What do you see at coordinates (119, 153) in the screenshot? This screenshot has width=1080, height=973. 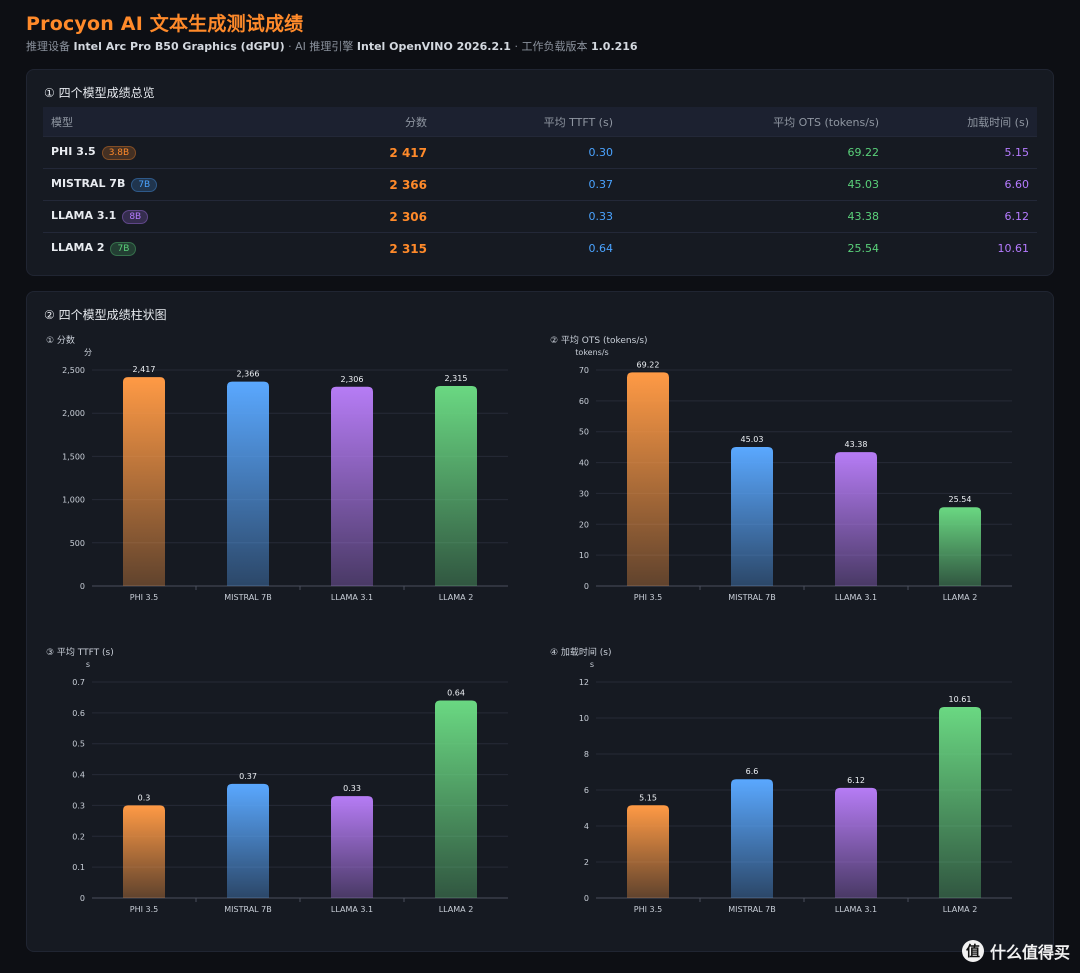 I see `model-size-badge: 3.8B` at bounding box center [119, 153].